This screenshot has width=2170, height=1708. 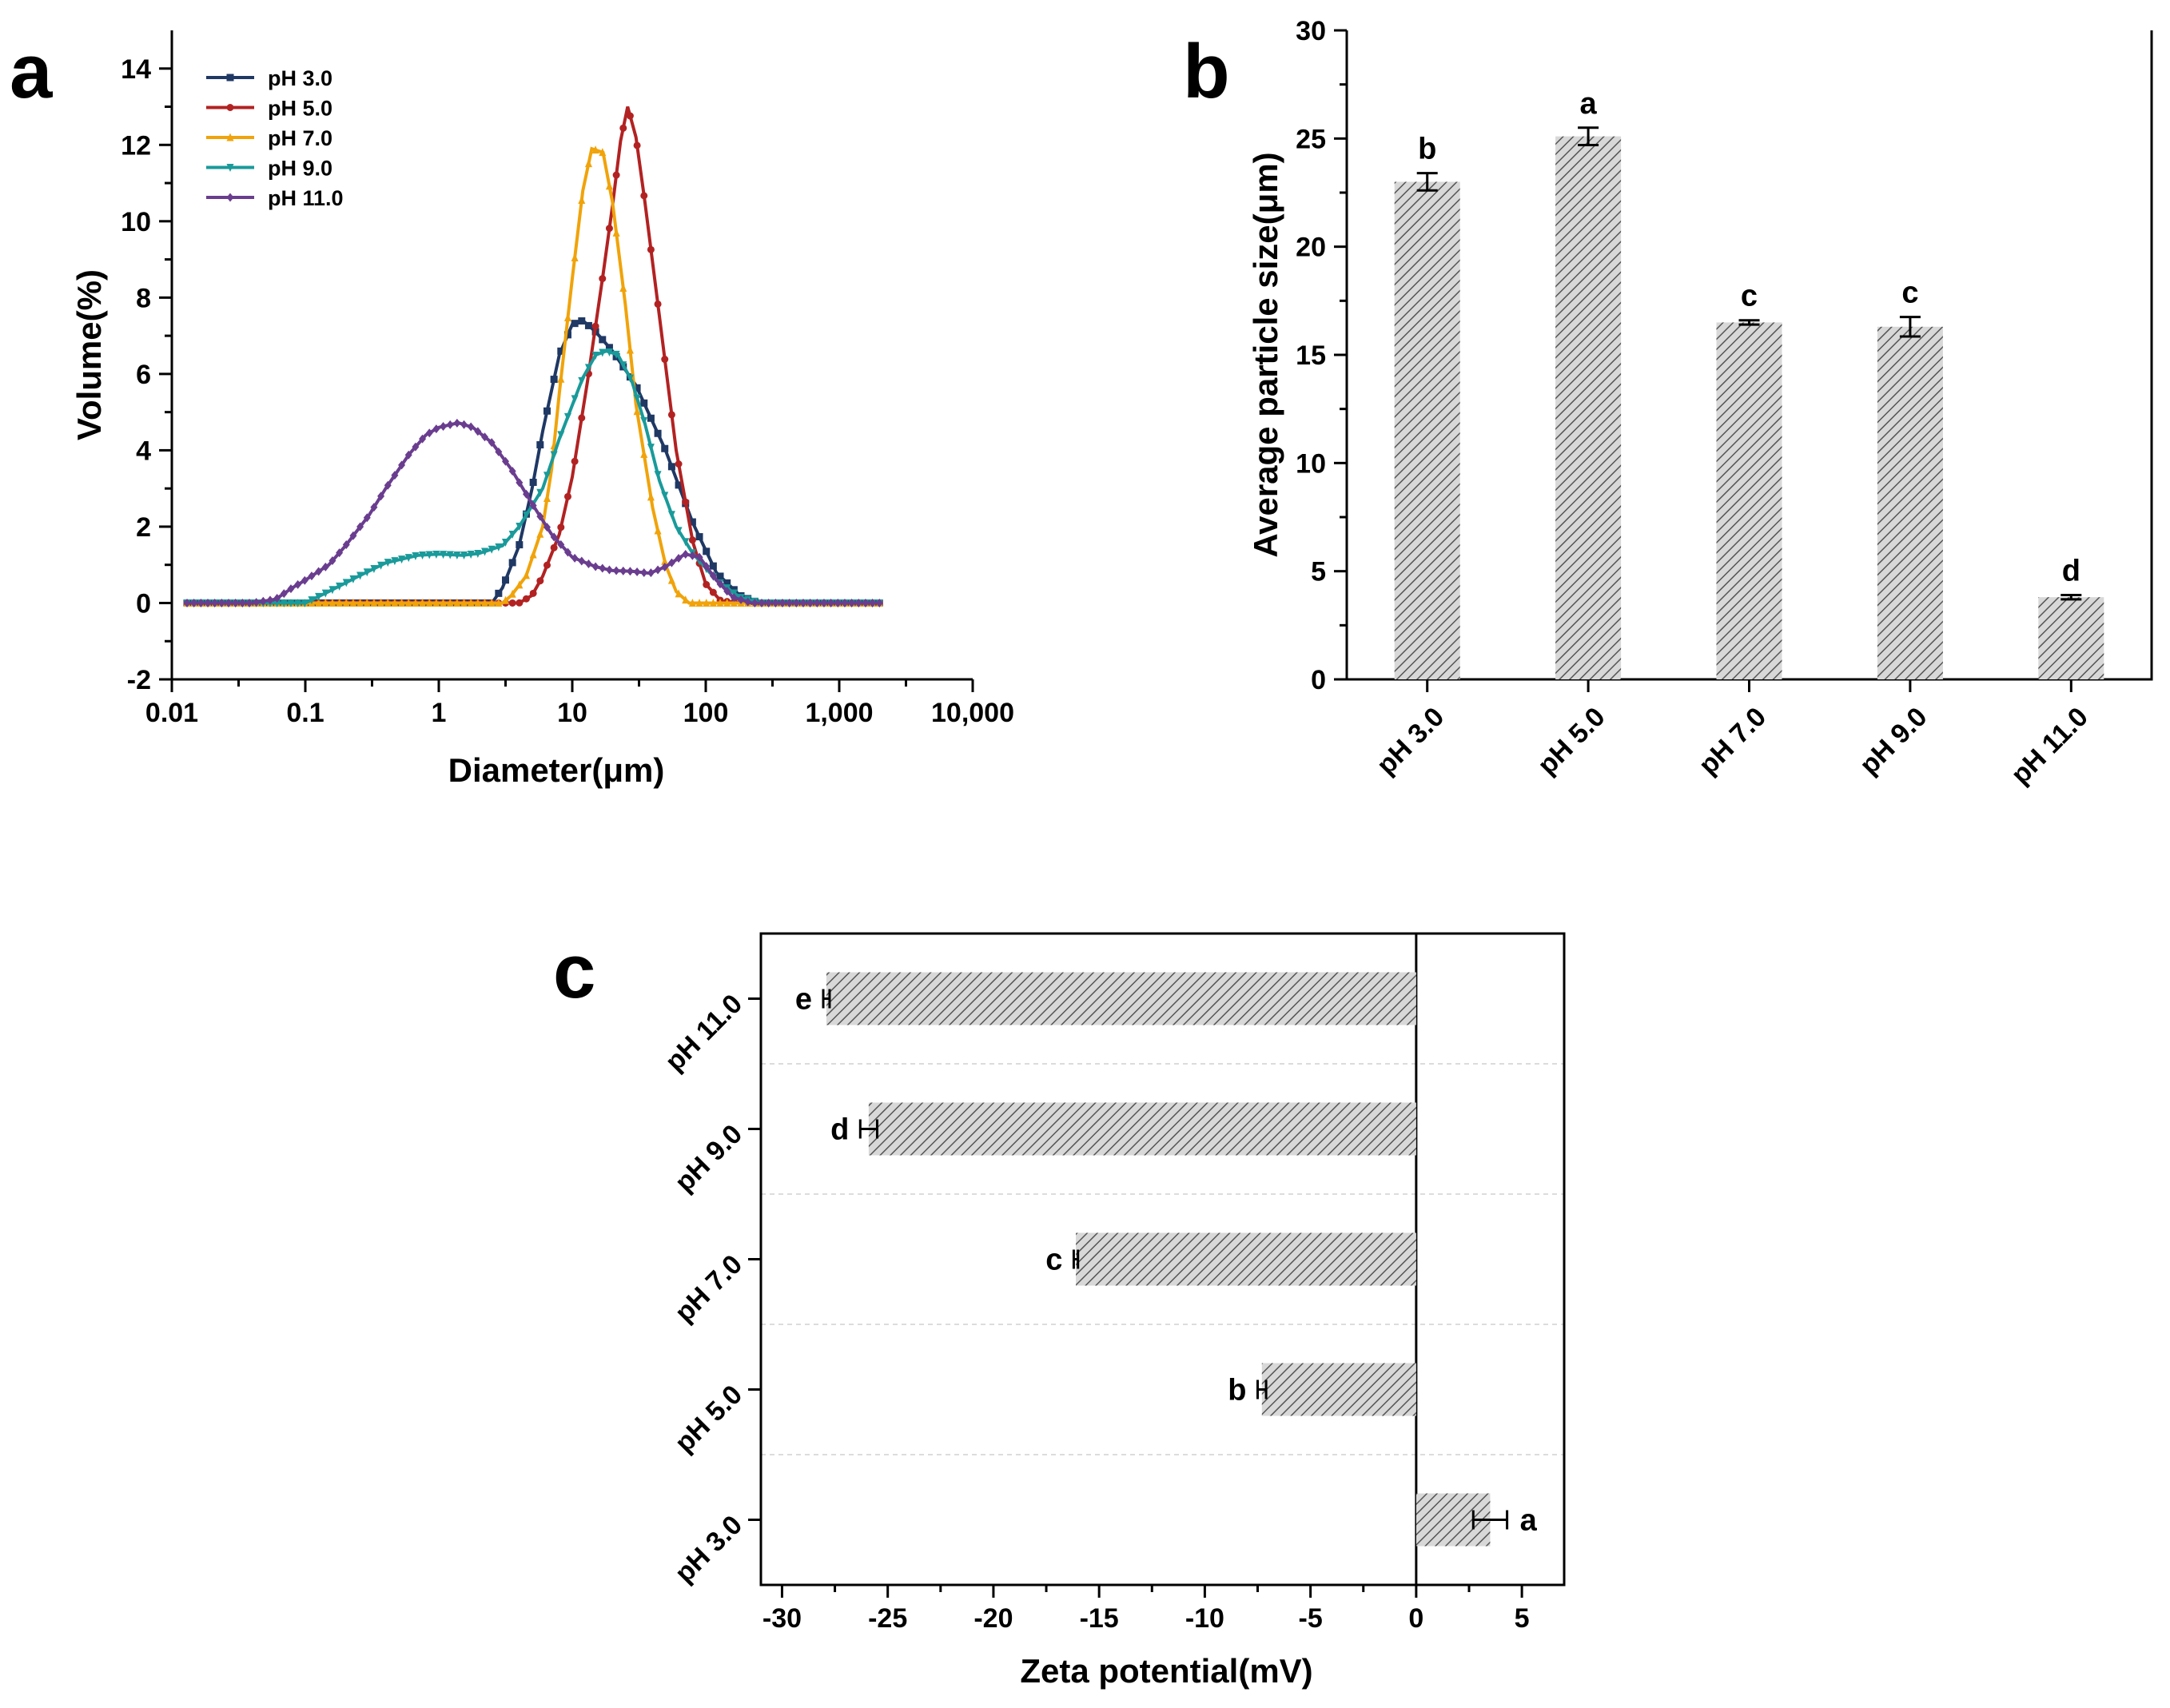 What do you see at coordinates (1749, 296) in the screenshot?
I see `significance-label-b: c` at bounding box center [1749, 296].